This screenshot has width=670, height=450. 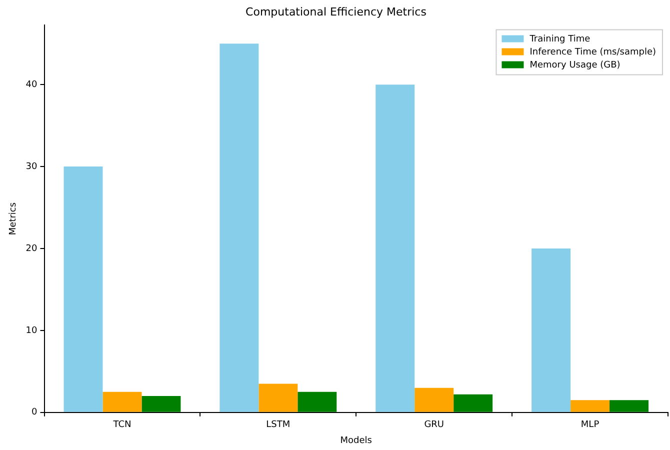 What do you see at coordinates (278, 425) in the screenshot?
I see `x-tick-label: LSTM` at bounding box center [278, 425].